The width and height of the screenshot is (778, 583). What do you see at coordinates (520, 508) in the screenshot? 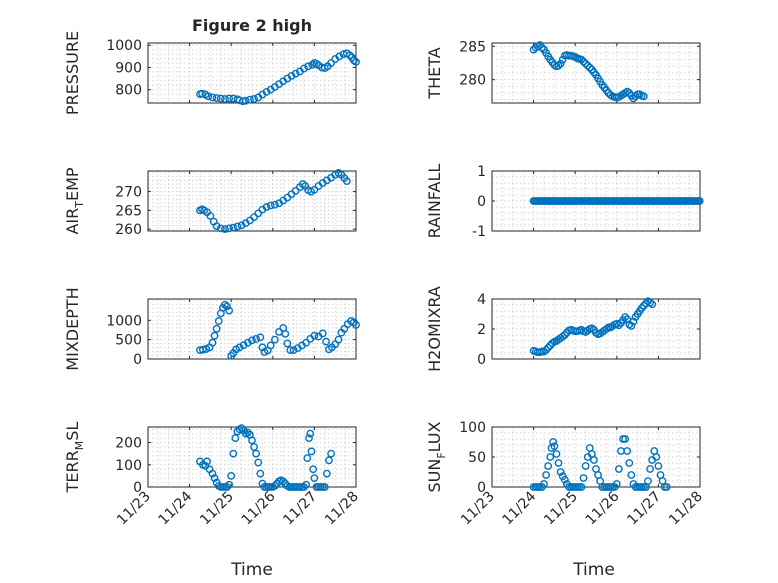
I see `x-tick-label: 11/24` at bounding box center [520, 508].